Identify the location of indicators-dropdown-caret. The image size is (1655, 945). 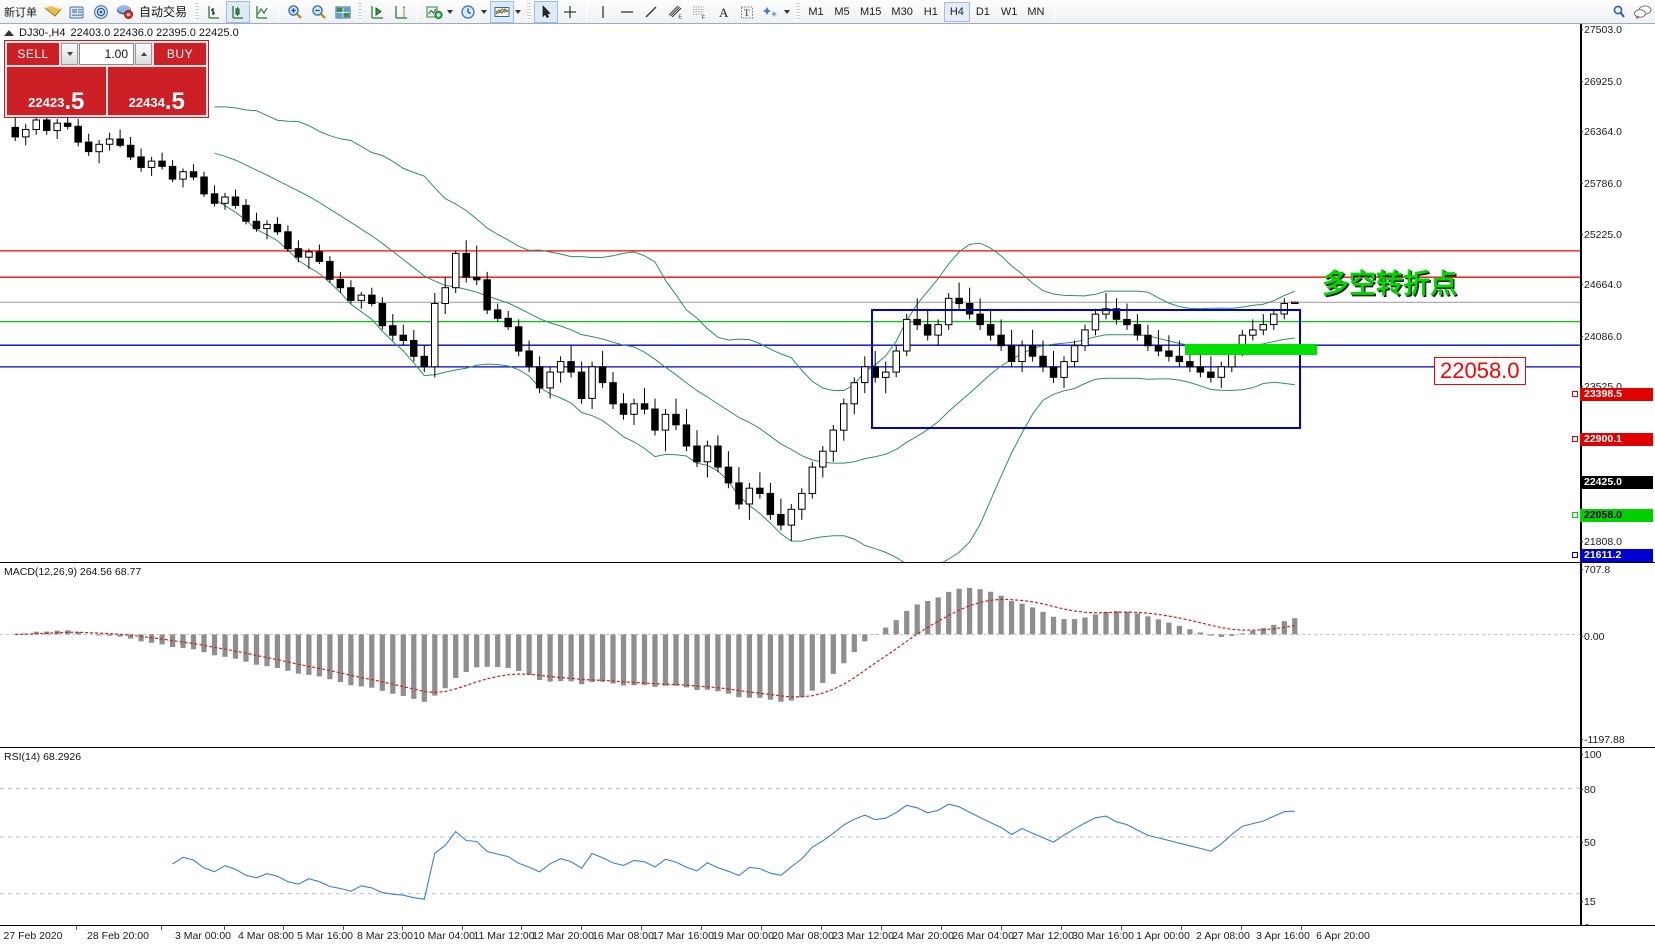
(450, 11).